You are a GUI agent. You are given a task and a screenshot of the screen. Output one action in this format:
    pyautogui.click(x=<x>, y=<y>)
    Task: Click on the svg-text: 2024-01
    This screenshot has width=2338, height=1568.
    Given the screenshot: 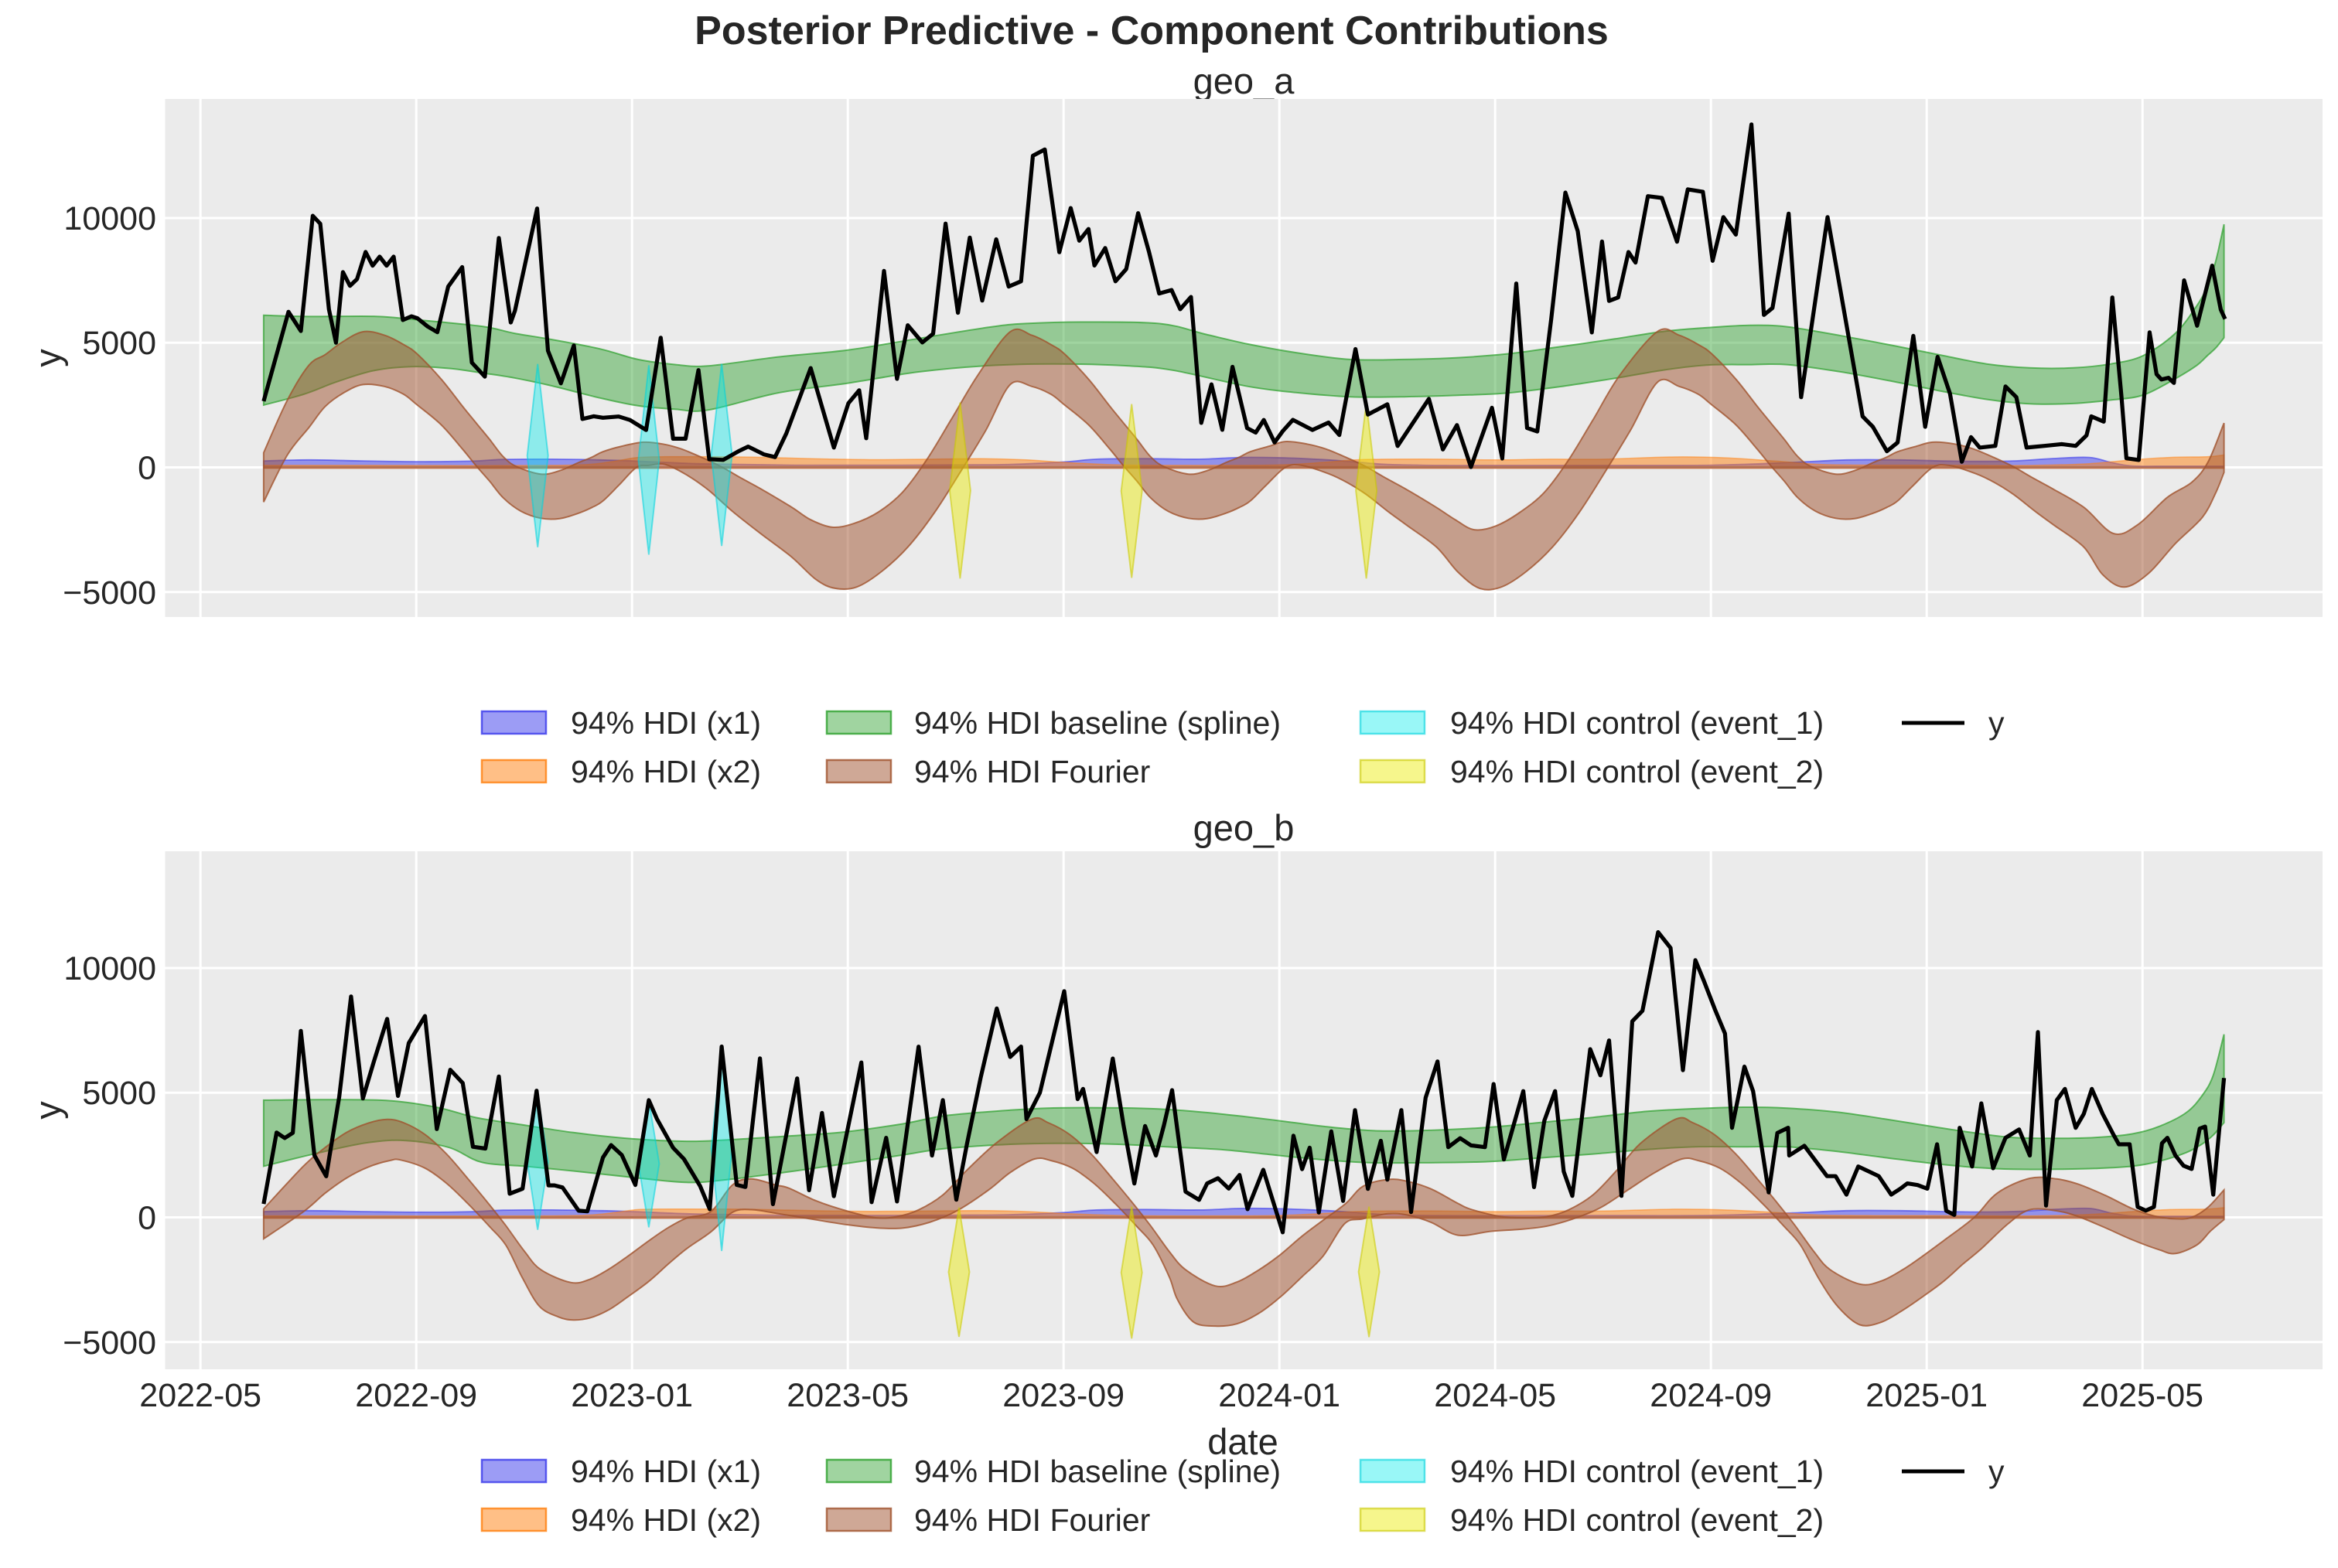 What is the action you would take?
    pyautogui.click(x=1279, y=1395)
    